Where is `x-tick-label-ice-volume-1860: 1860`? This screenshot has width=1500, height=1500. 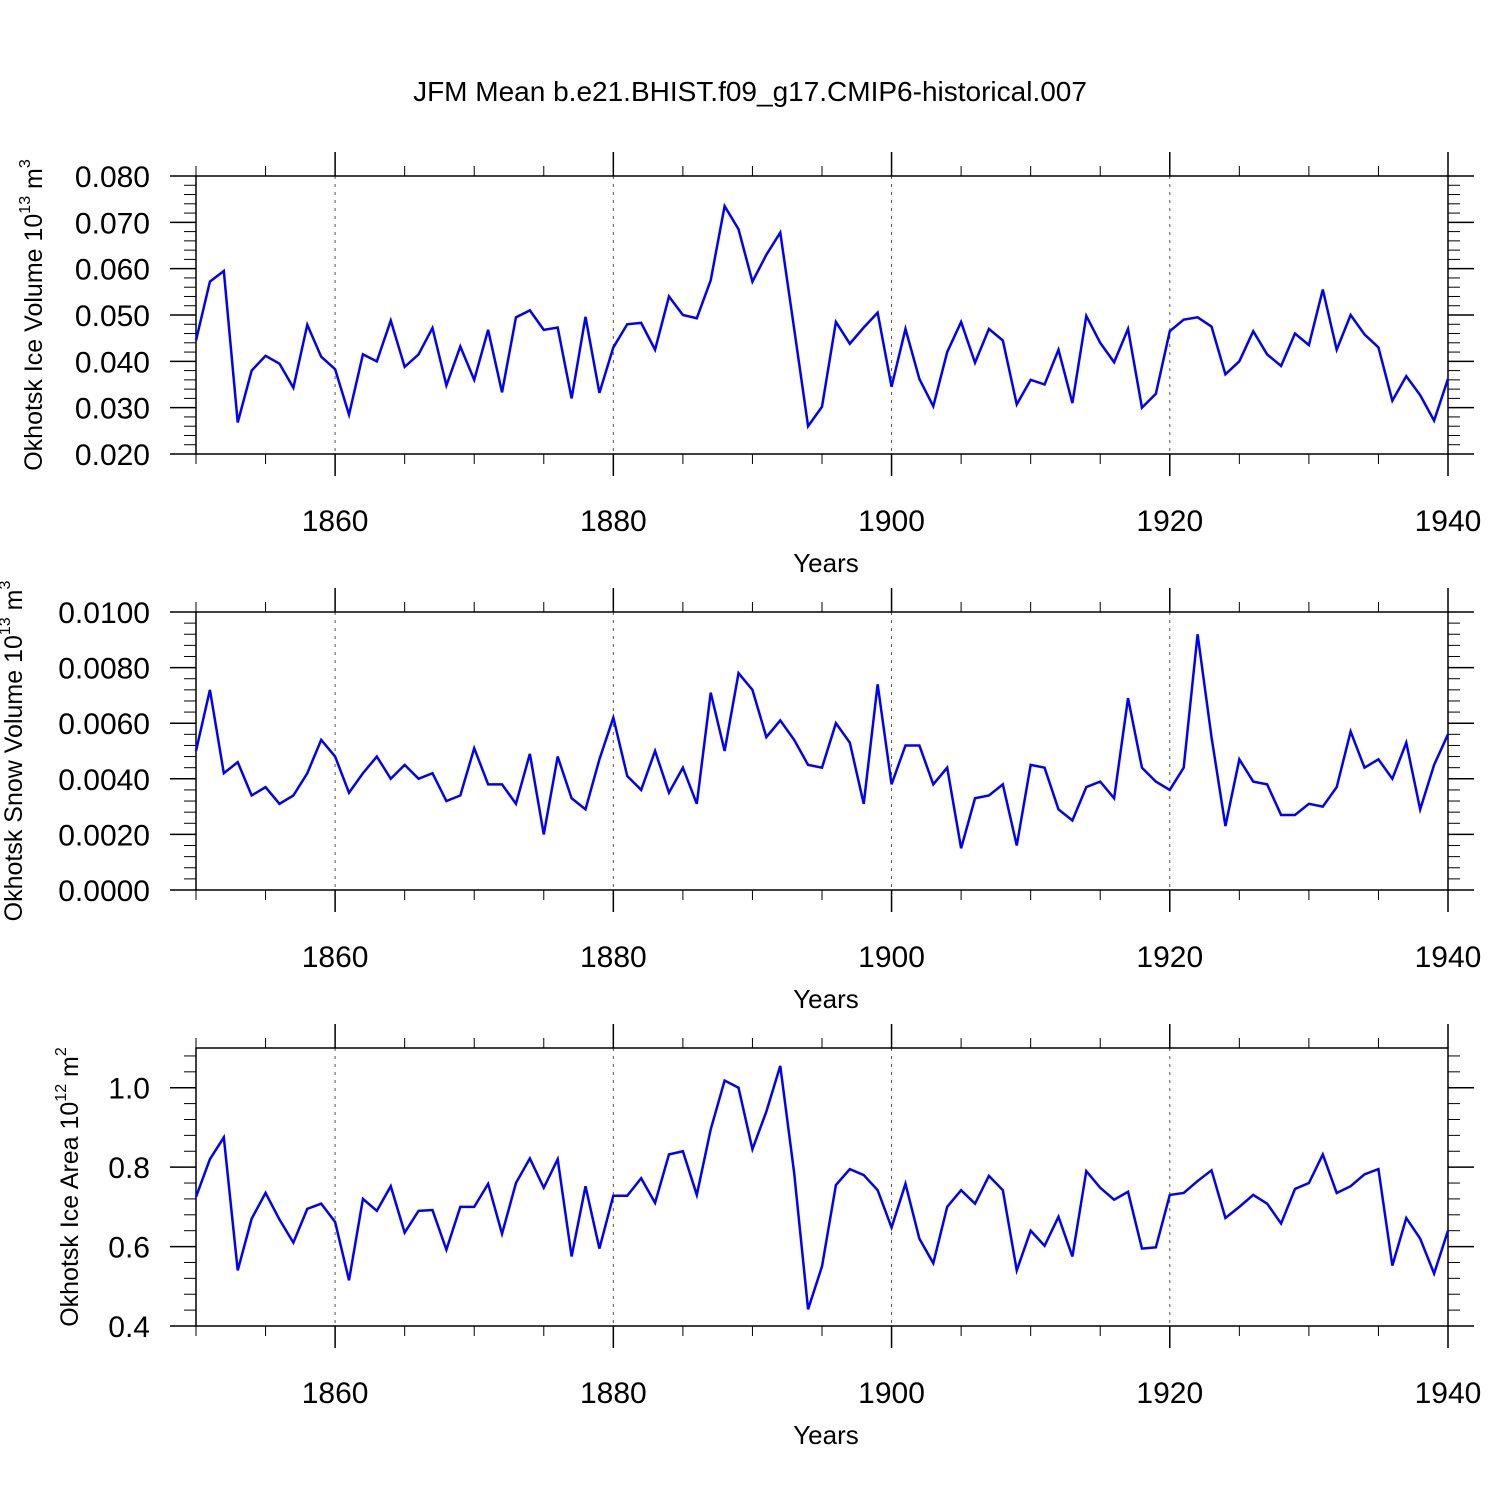
x-tick-label-ice-volume-1860: 1860 is located at coordinates (335, 521).